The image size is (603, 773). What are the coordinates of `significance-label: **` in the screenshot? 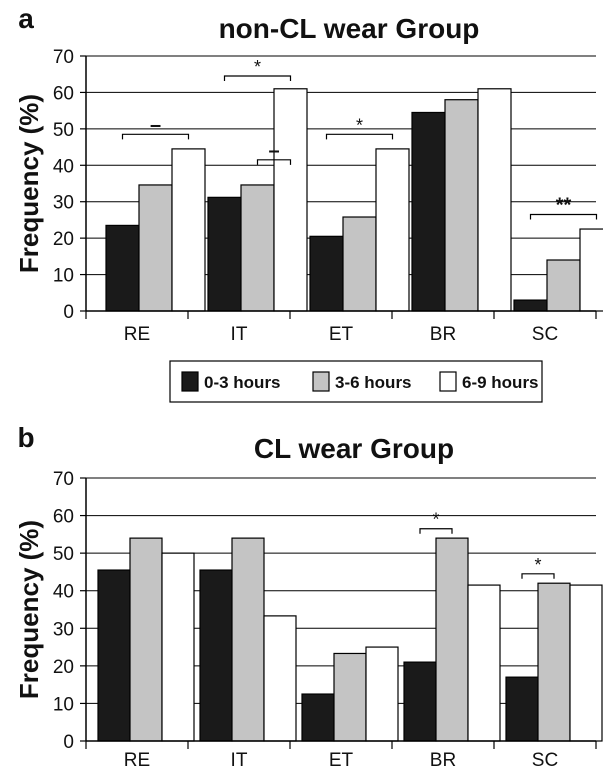 It's located at (564, 205).